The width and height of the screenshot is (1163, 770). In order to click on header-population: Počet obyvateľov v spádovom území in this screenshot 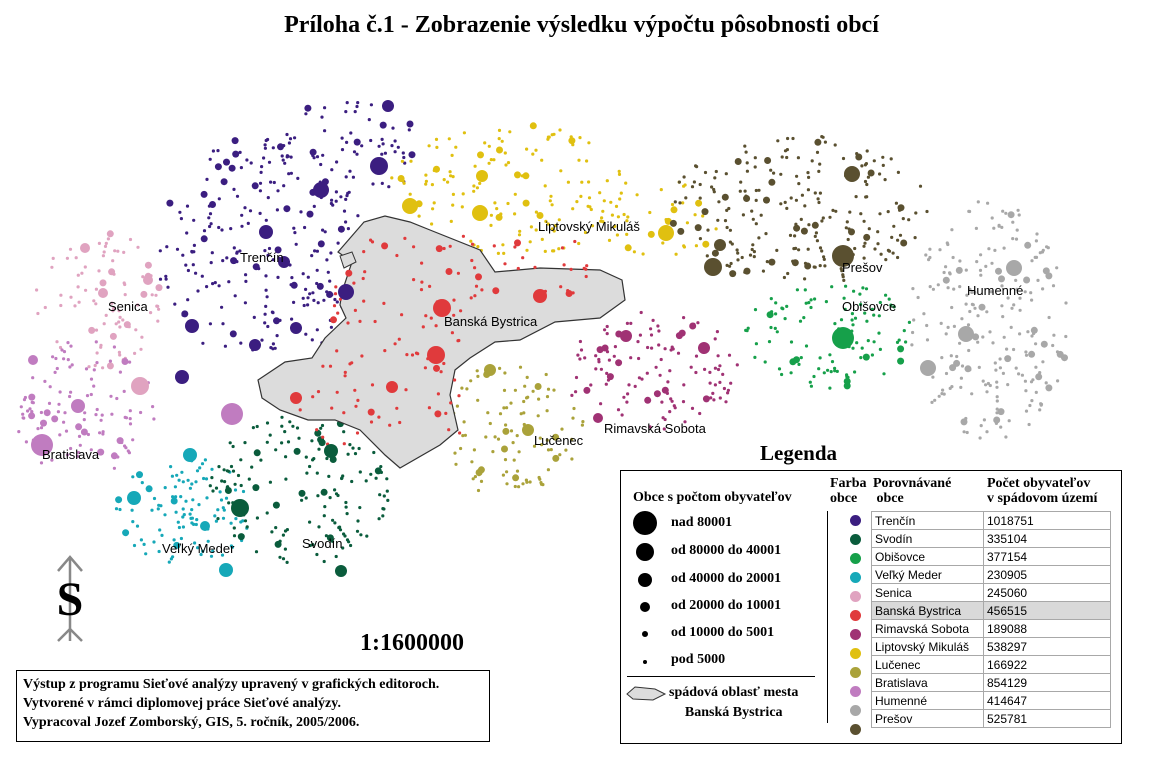, I will do `click(1042, 491)`.